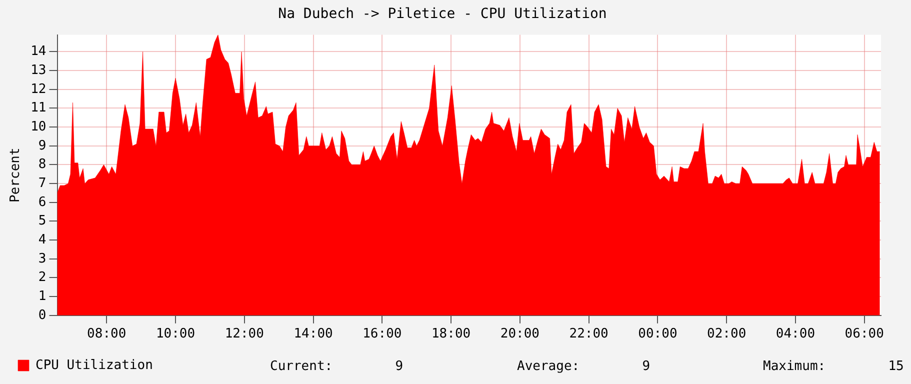 This screenshot has width=911, height=384. I want to click on x-tick-label: 04:00, so click(796, 334).